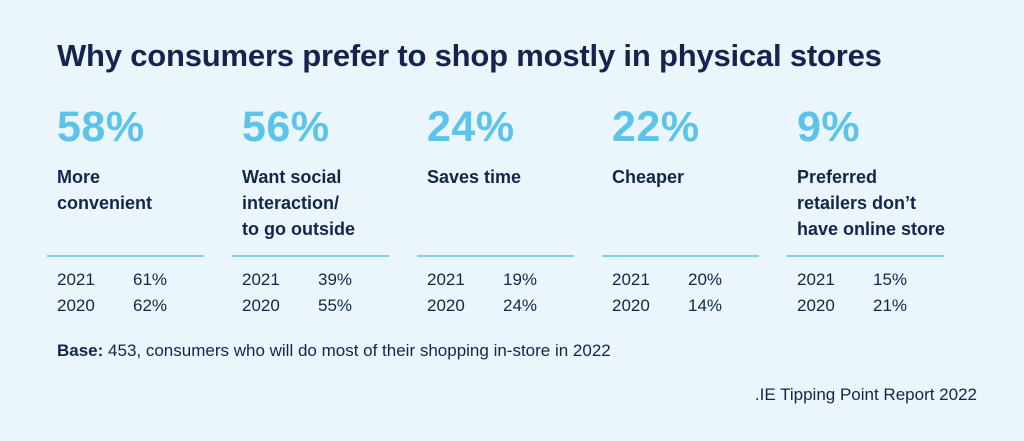 The image size is (1024, 441). Describe the element at coordinates (297, 280) in the screenshot. I see `year-row: 2021 39%` at that location.